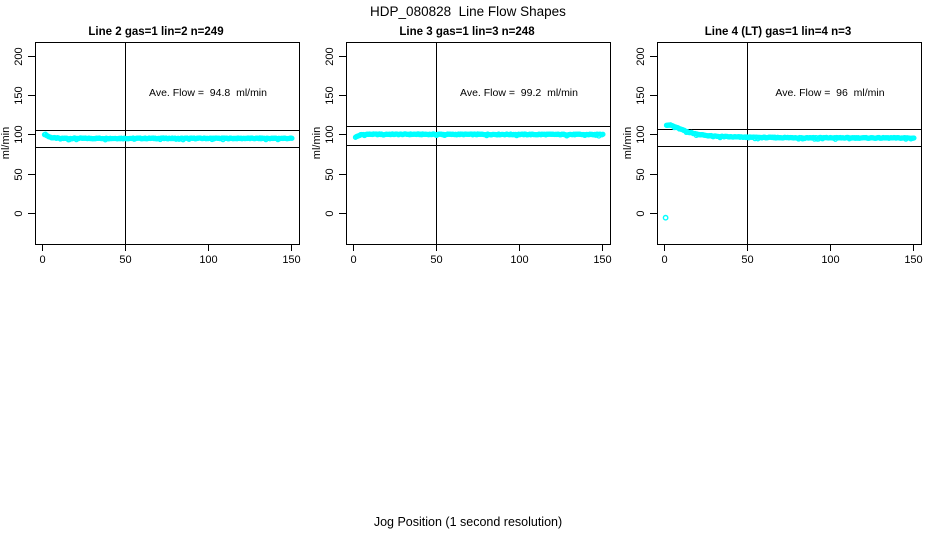  I want to click on panel-title-line-2: Line 2 gas=1 lin=2 n=249, so click(156, 32).